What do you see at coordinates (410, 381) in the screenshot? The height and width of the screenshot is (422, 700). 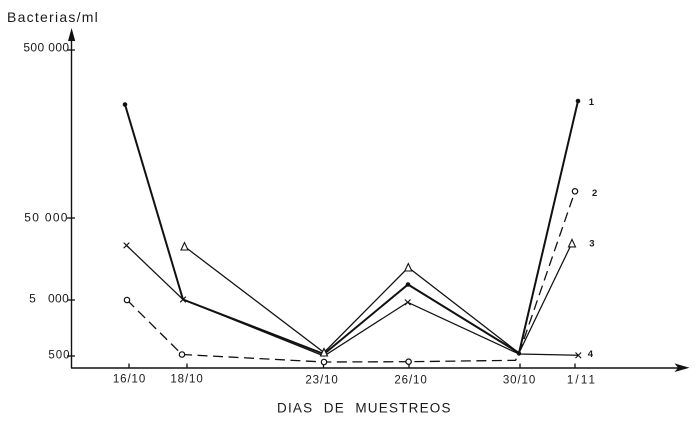 I see `svg-text: 26/10` at bounding box center [410, 381].